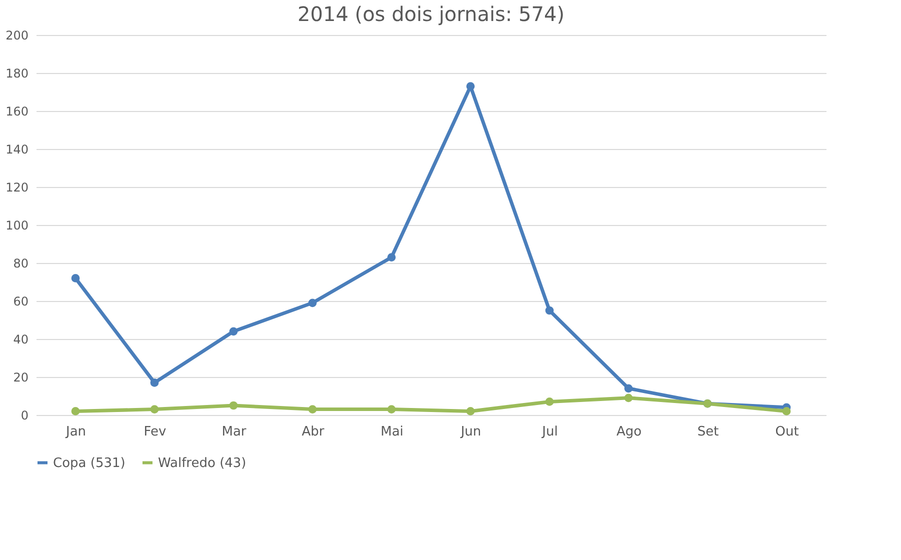 The width and height of the screenshot is (901, 560). Describe the element at coordinates (787, 432) in the screenshot. I see `x-tick-label: Out` at that location.